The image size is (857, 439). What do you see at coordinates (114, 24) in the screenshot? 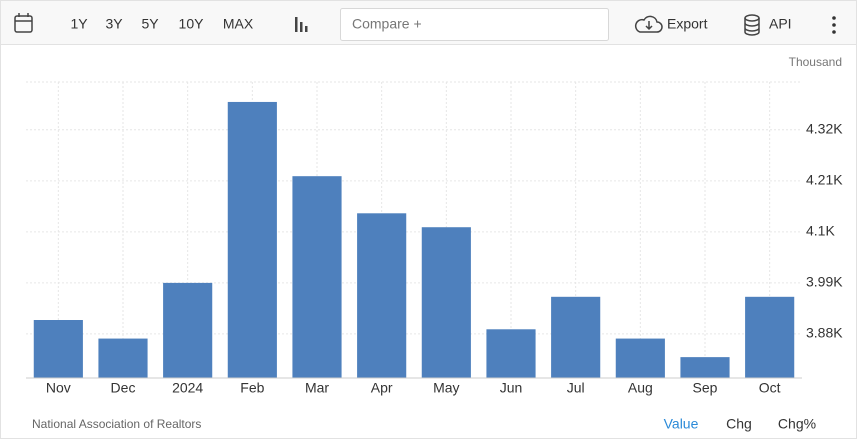
I see `range-button: 3Y` at bounding box center [114, 24].